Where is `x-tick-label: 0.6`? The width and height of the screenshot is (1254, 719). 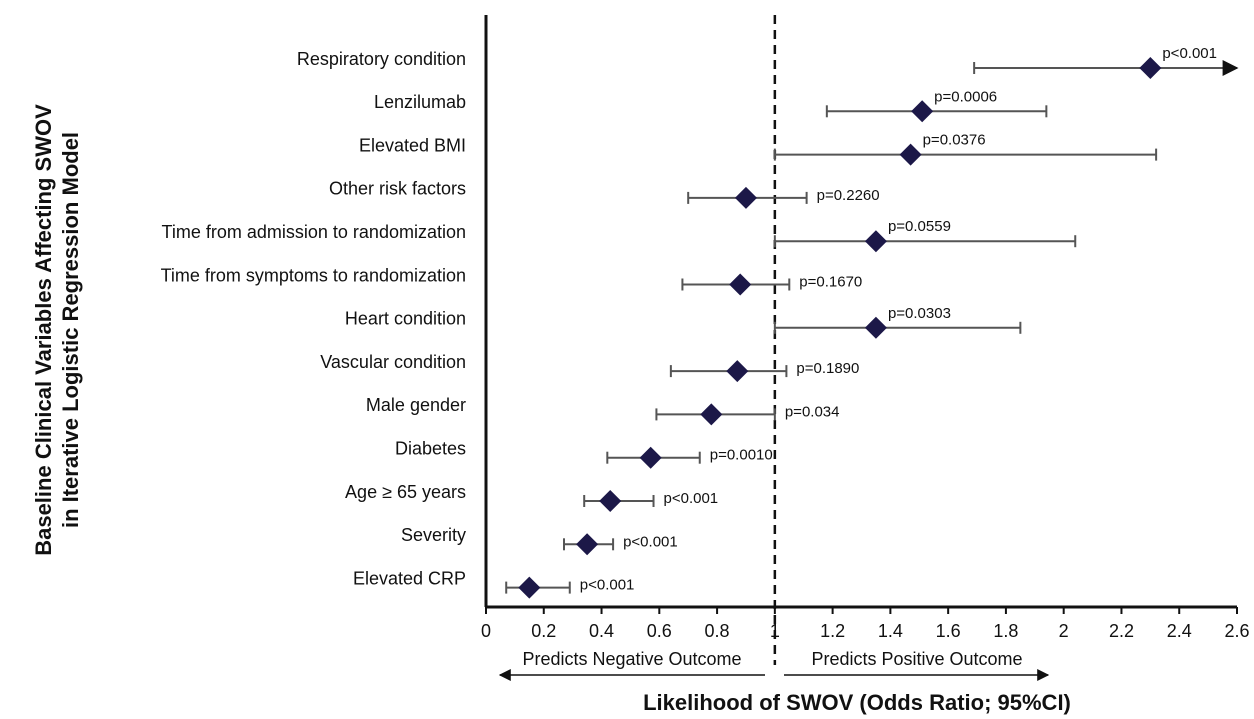
x-tick-label: 0.6 is located at coordinates (659, 631).